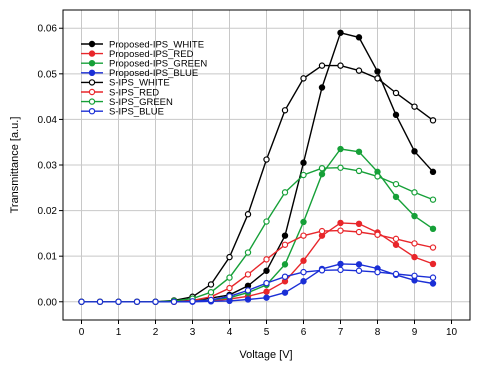 The height and width of the screenshot is (372, 482). What do you see at coordinates (139, 73) in the screenshot?
I see `legend-item-proposed-ips-blue: Proposed-IPS_BLUE` at bounding box center [139, 73].